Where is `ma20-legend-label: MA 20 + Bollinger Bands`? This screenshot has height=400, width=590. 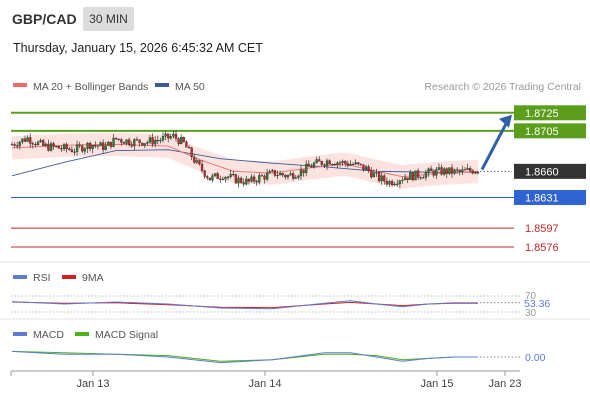
ma20-legend-label: MA 20 + Bollinger Bands is located at coordinates (90, 87).